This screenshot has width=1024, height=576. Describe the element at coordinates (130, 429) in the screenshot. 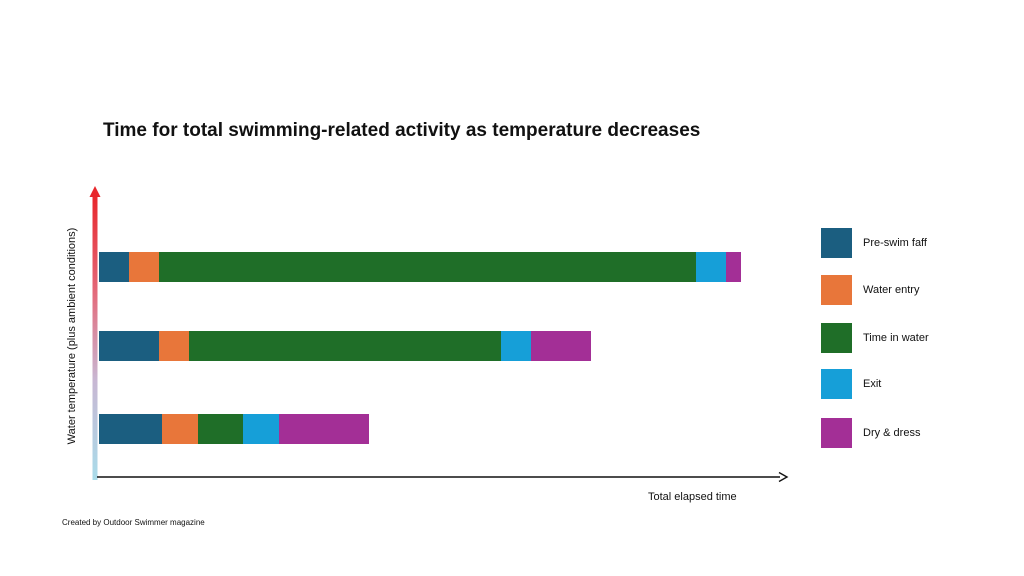

I see `bar-segment-pre-swim-faff-coldest` at that location.